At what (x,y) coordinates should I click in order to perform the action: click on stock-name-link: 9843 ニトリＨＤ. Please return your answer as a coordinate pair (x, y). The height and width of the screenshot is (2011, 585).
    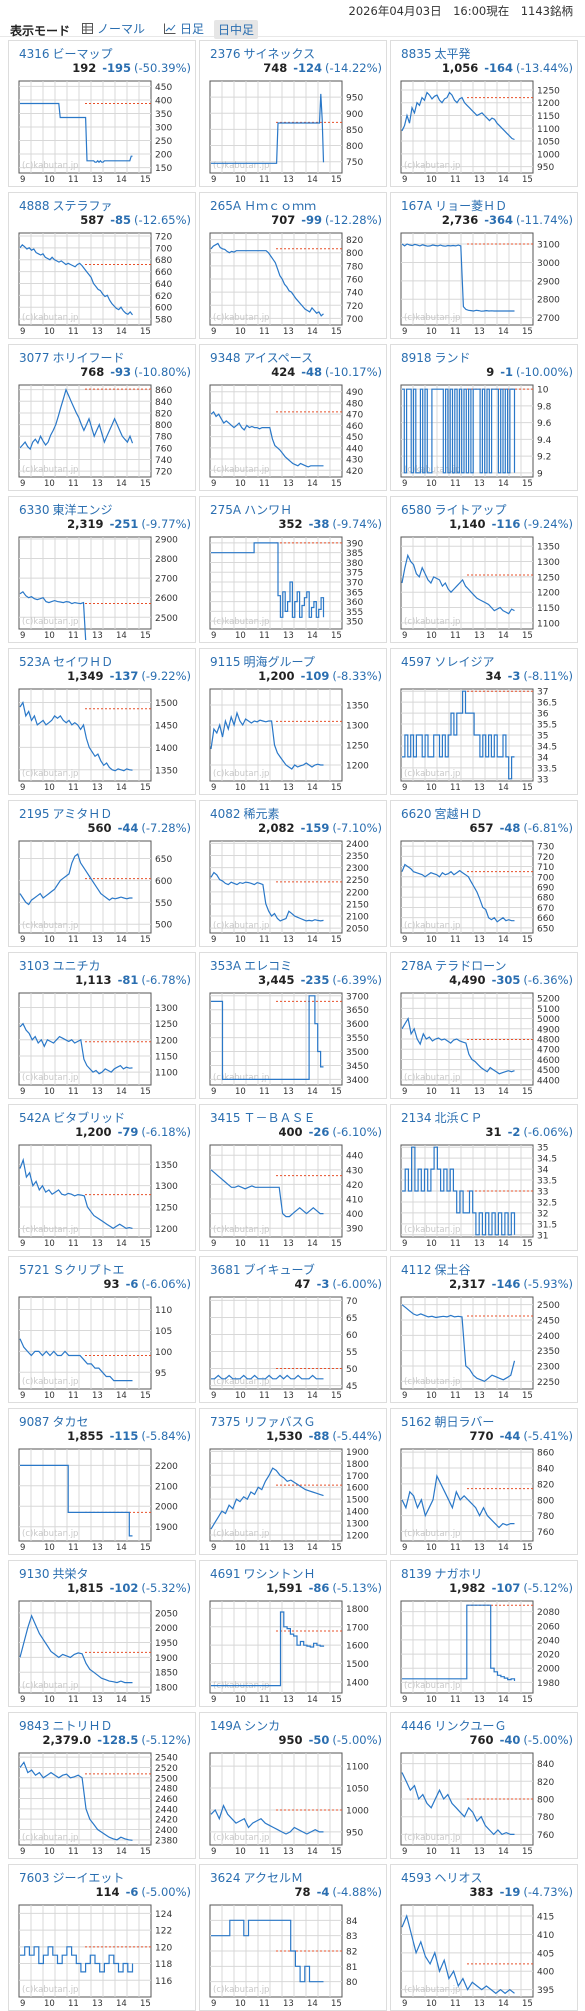
    Looking at the image, I should click on (66, 1725).